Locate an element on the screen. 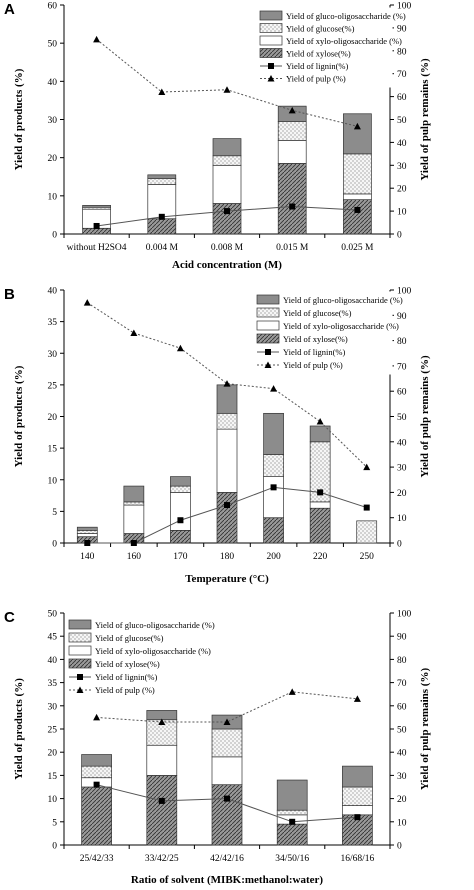  y2-tick-label: 50 is located at coordinates (402, 121).